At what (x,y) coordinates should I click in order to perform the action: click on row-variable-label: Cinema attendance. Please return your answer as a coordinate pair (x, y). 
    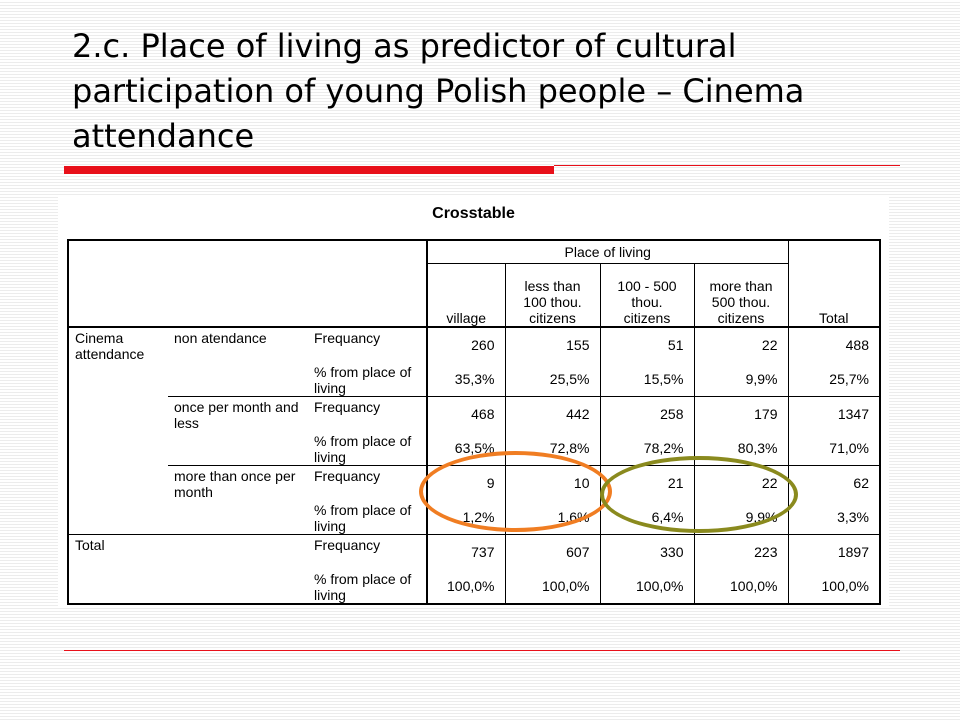
    Looking at the image, I should click on (117, 431).